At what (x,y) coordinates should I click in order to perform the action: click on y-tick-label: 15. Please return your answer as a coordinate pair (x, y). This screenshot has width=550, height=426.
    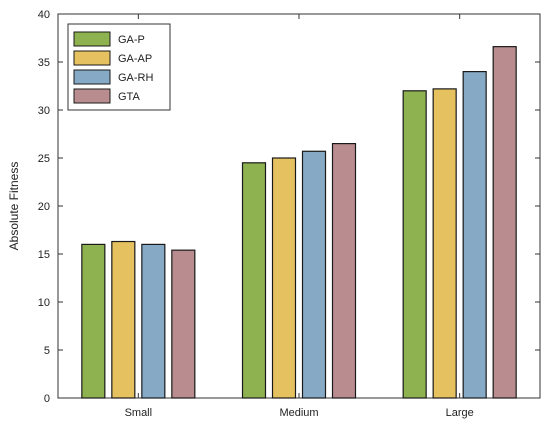
    Looking at the image, I should click on (44, 255).